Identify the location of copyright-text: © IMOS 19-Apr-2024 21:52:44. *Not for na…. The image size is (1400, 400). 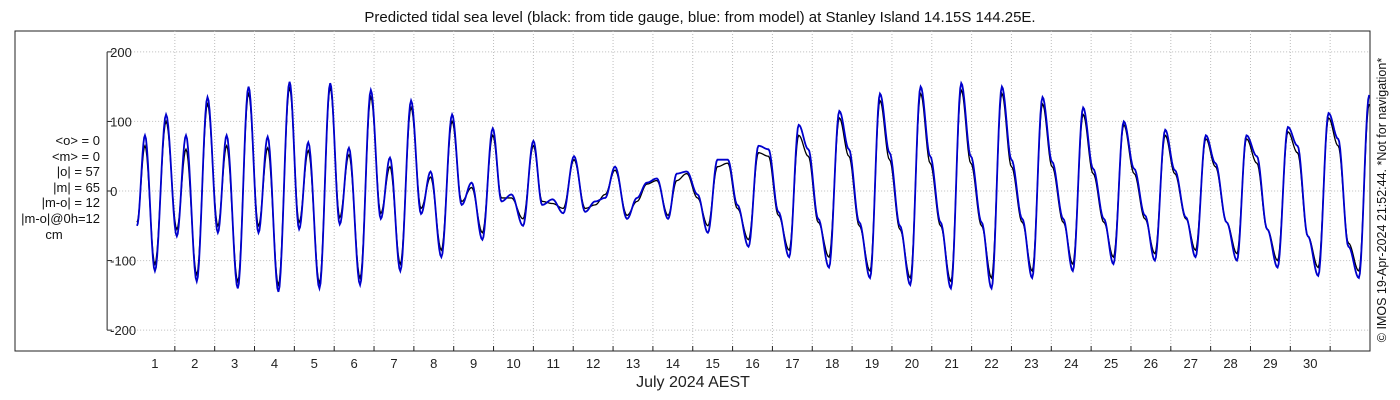
(1382, 200).